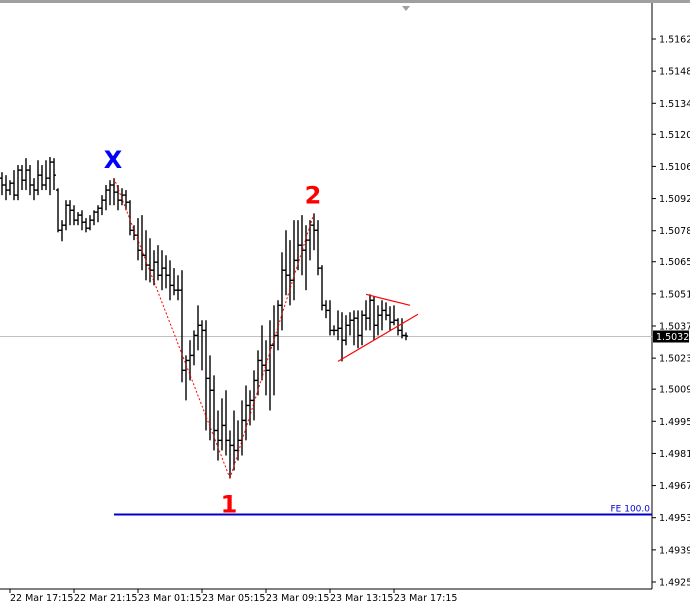 This screenshot has height=608, width=690. Describe the element at coordinates (674, 199) in the screenshot. I see `price-tick-label: 1.50925` at that location.